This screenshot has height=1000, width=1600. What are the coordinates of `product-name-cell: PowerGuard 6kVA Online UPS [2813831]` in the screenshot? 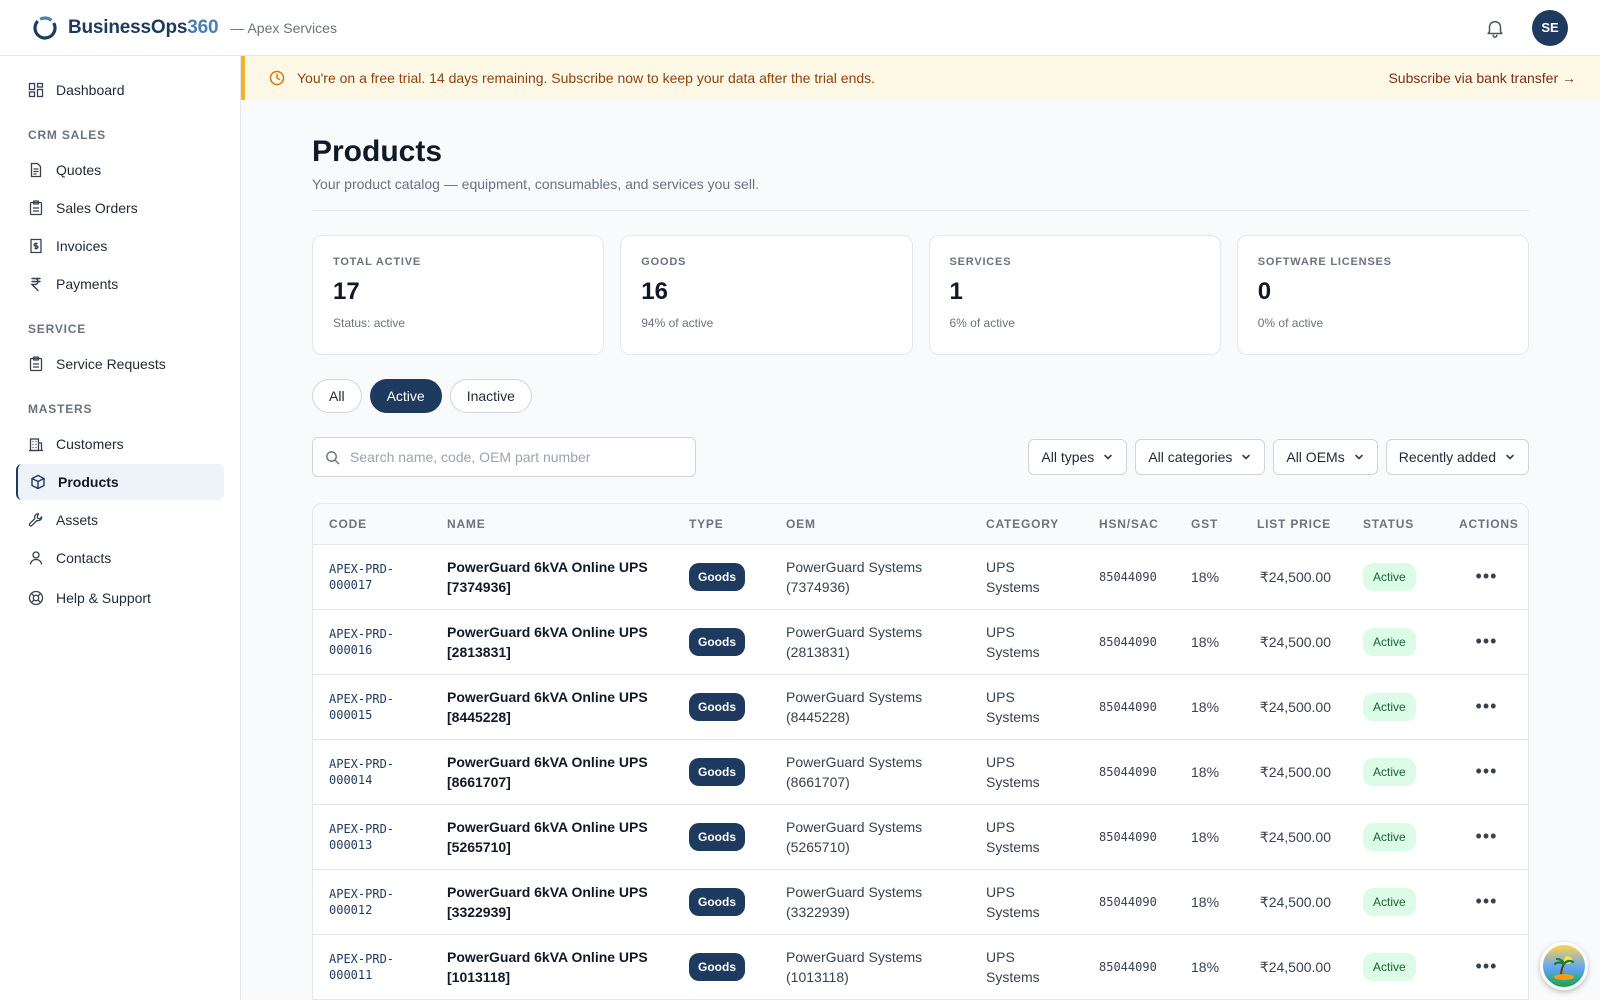 It's located at (552, 642).